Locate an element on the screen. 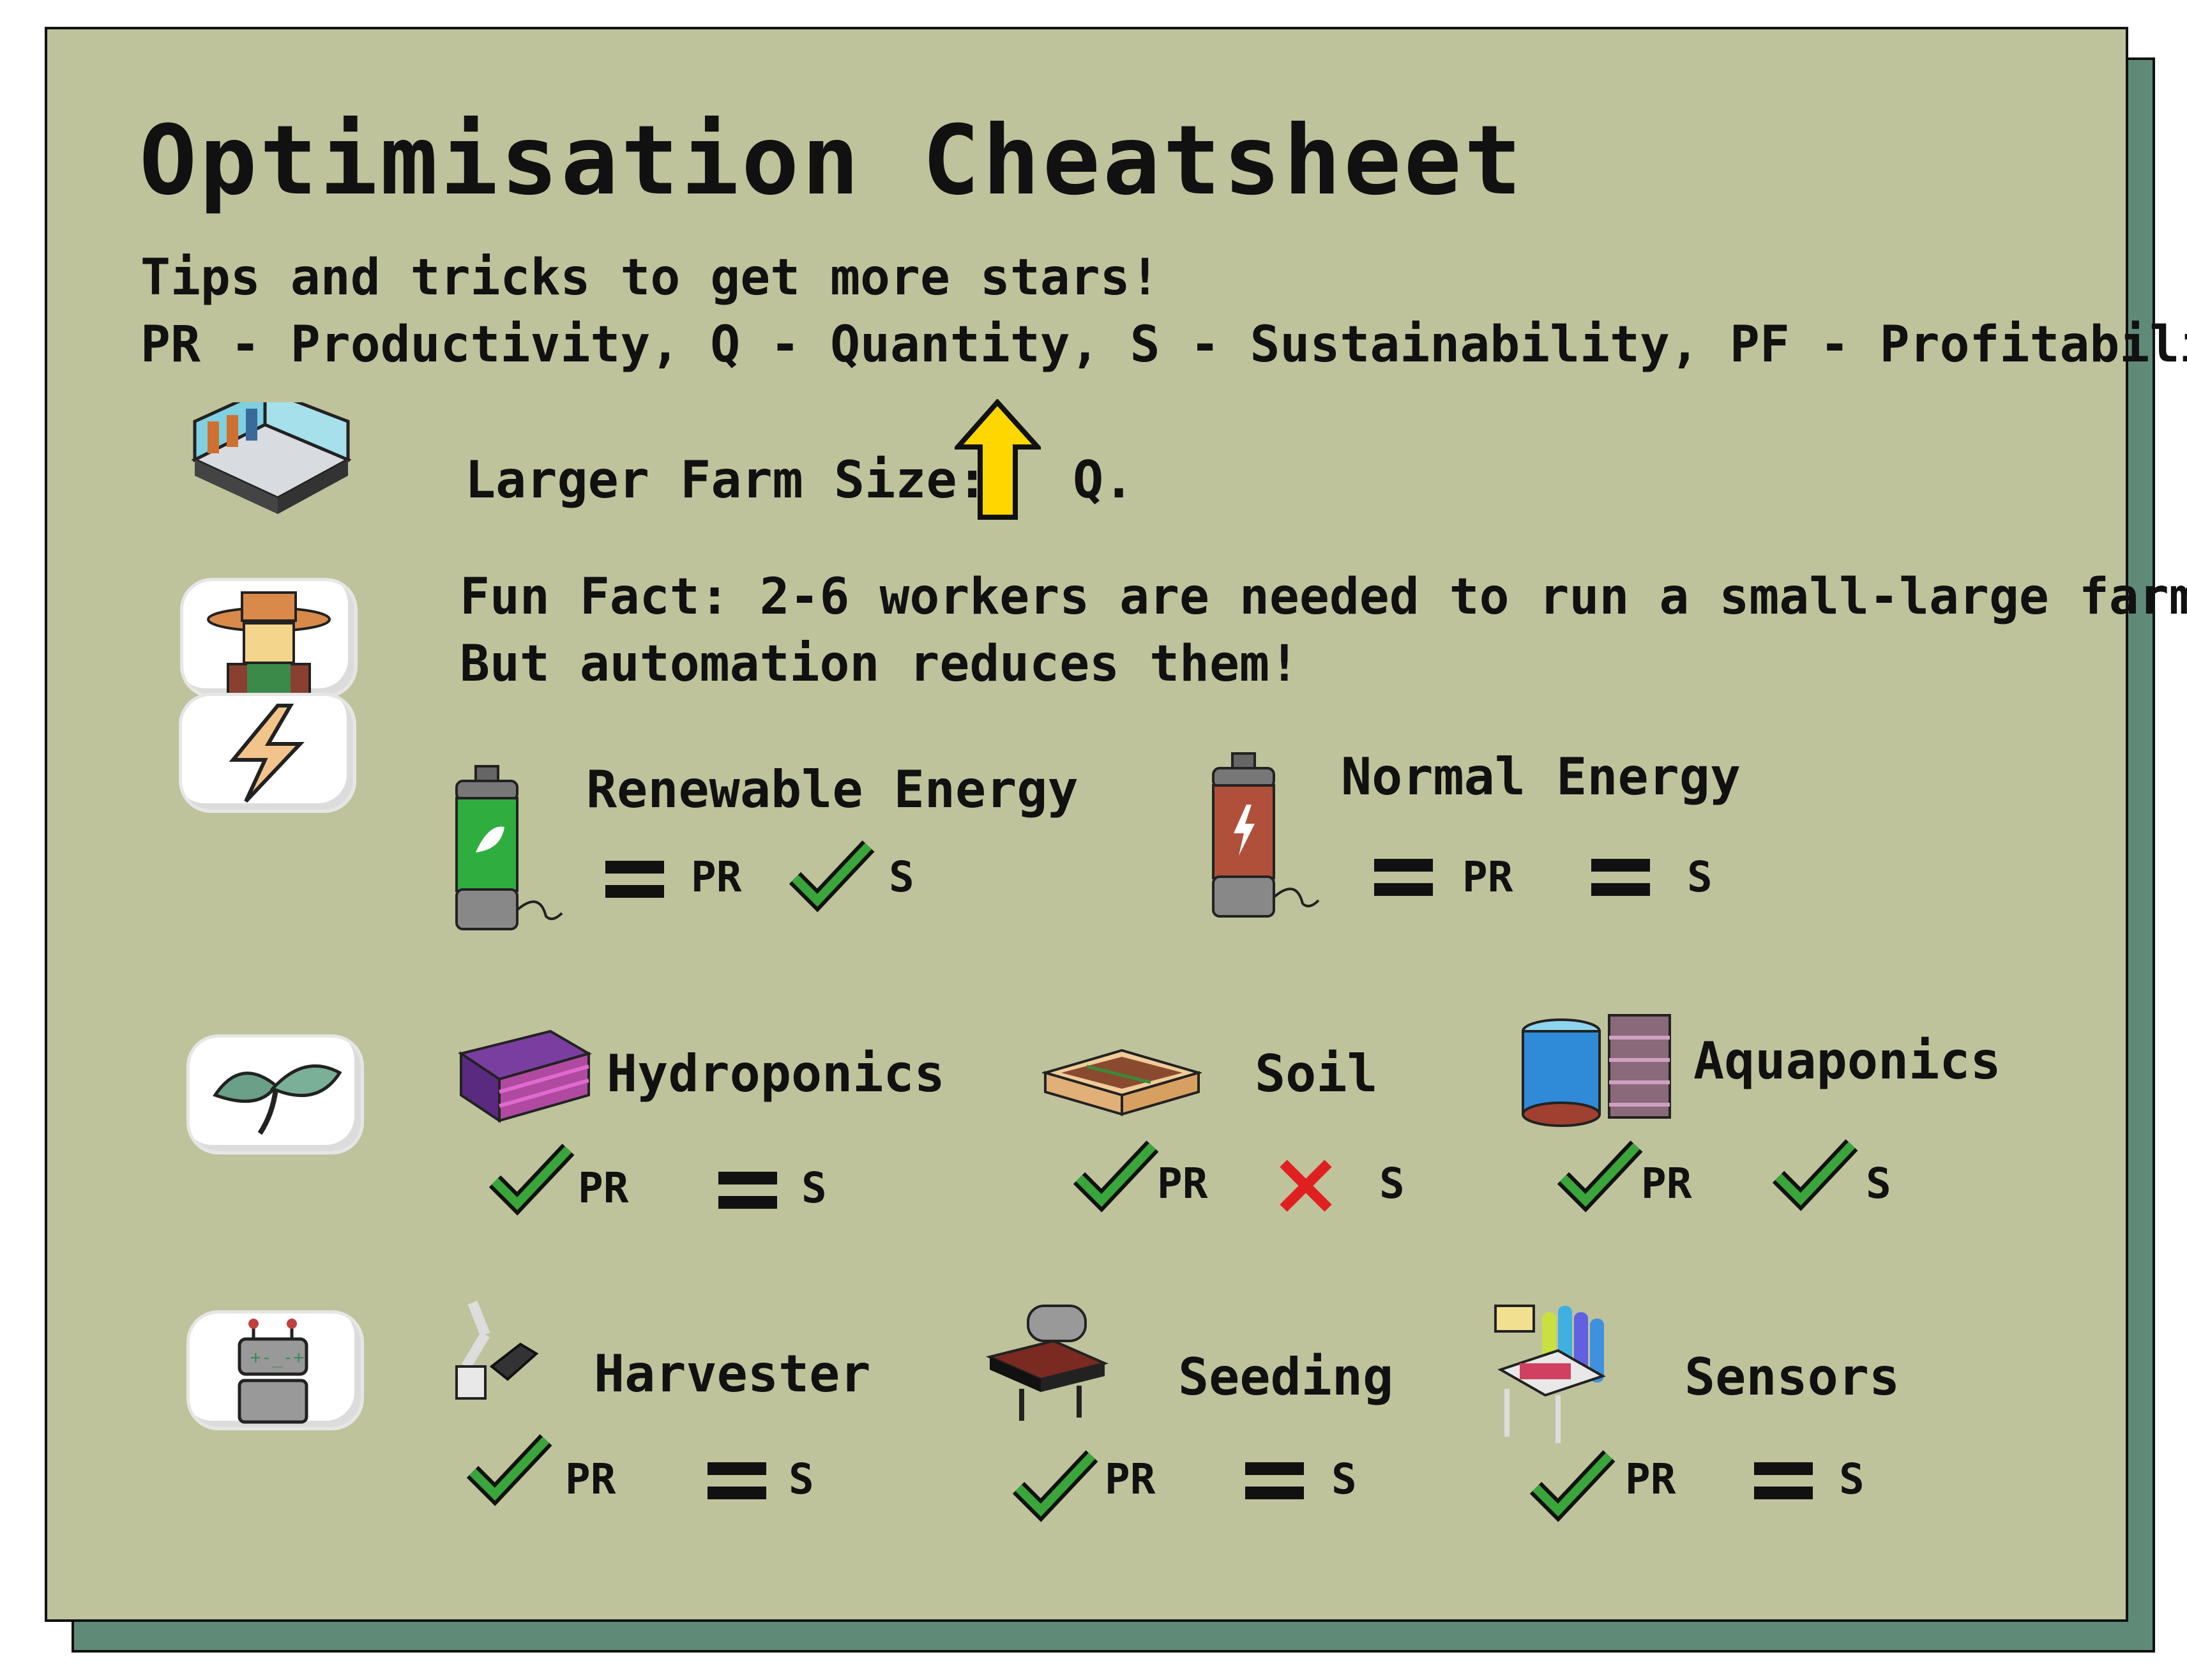 This screenshot has width=2187, height=1680. lightning-icon is located at coordinates (267, 753).